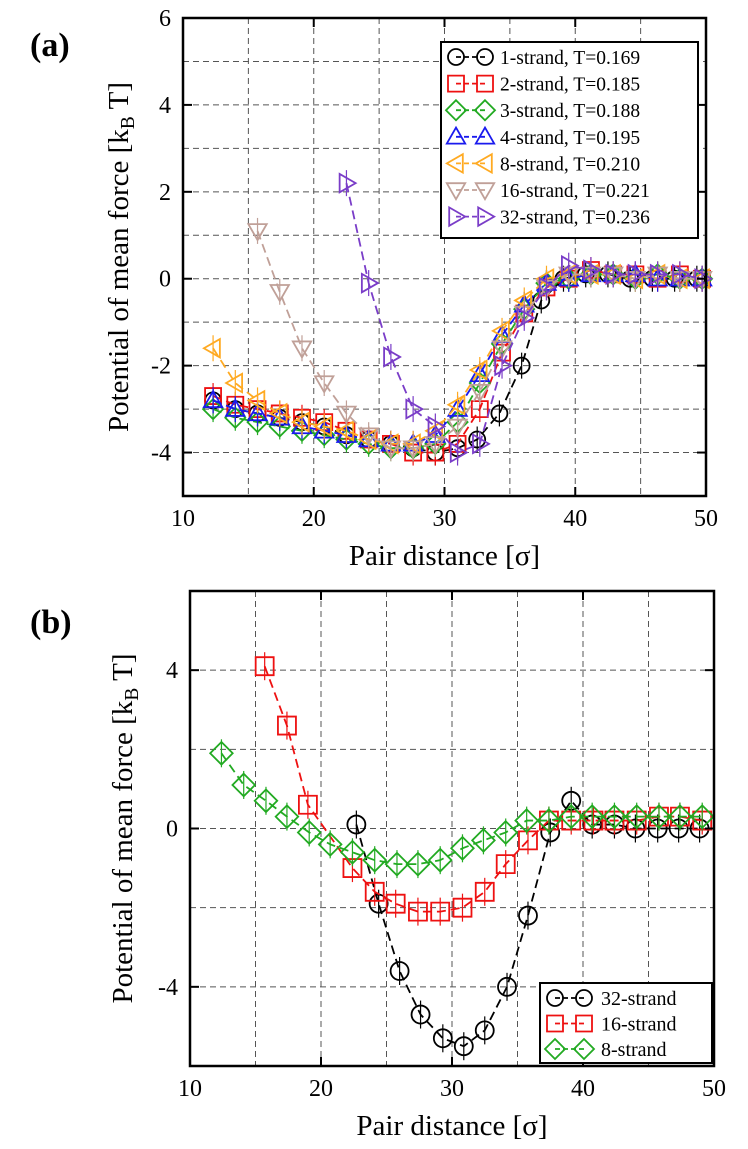 Image resolution: width=748 pixels, height=1149 pixels. What do you see at coordinates (575, 218) in the screenshot?
I see `panel-a-legend-label: 32-strand, T=0.236` at bounding box center [575, 218].